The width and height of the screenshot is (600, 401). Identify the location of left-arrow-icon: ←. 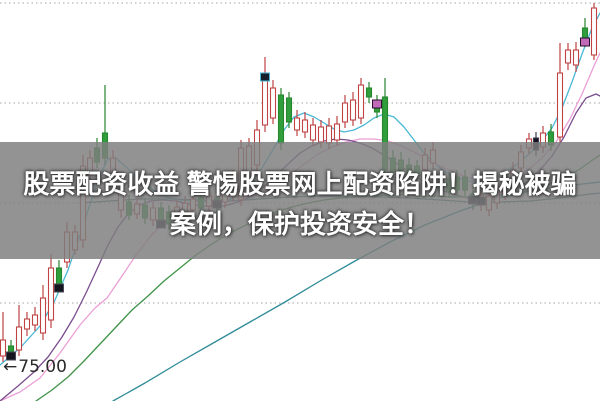
(10, 367).